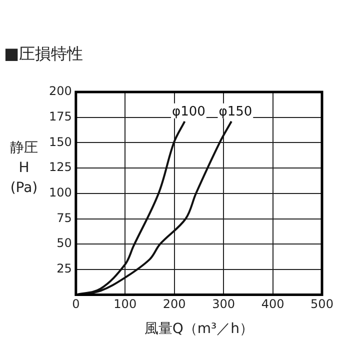  What do you see at coordinates (125, 304) in the screenshot?
I see `x-tick-label: 100` at bounding box center [125, 304].